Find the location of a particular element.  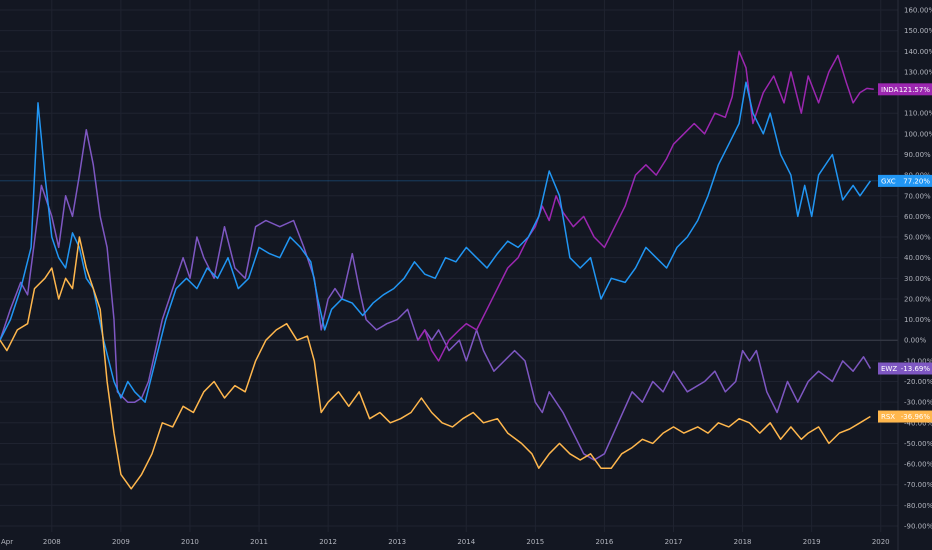

y-tick-label: 10.00% is located at coordinates (917, 320).